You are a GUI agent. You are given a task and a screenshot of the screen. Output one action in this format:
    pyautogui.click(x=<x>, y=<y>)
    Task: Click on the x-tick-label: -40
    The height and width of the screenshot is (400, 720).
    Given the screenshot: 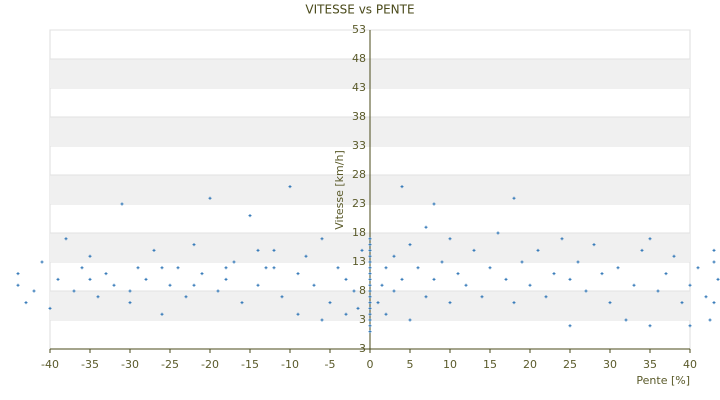 What is the action you would take?
    pyautogui.click(x=50, y=364)
    